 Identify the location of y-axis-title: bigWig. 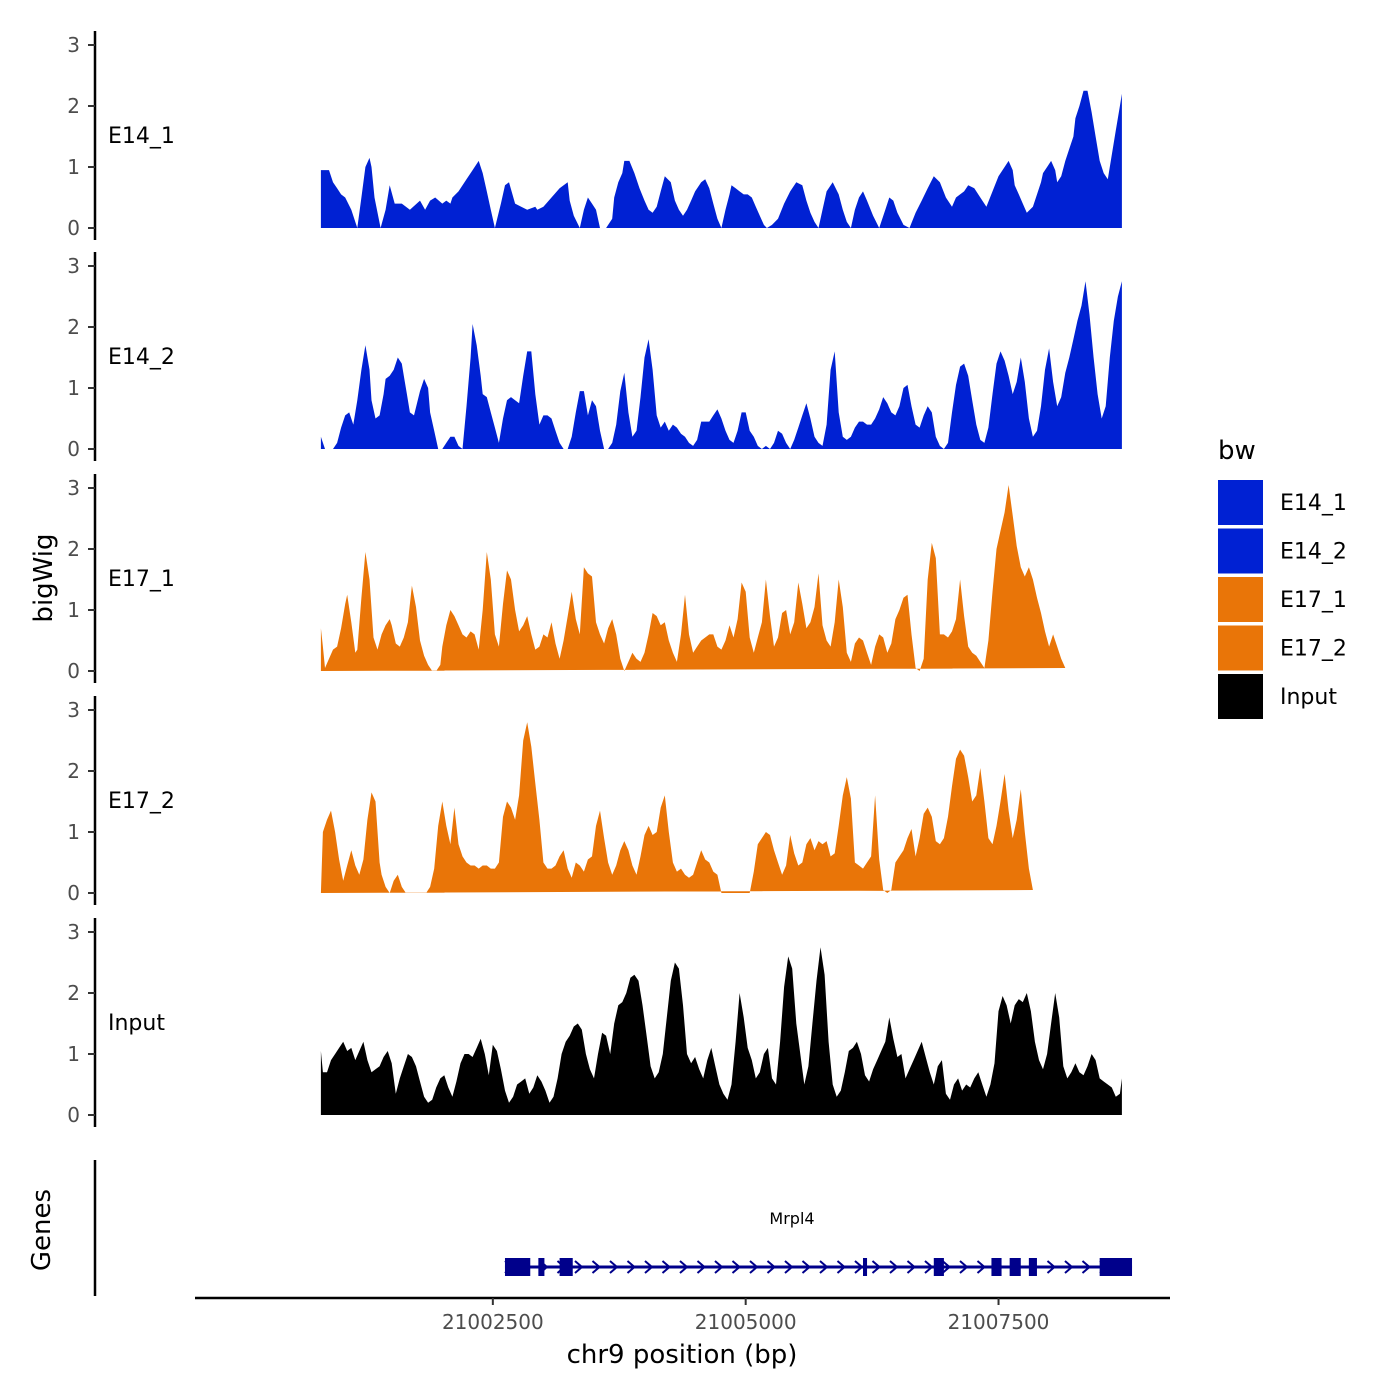
(44, 577).